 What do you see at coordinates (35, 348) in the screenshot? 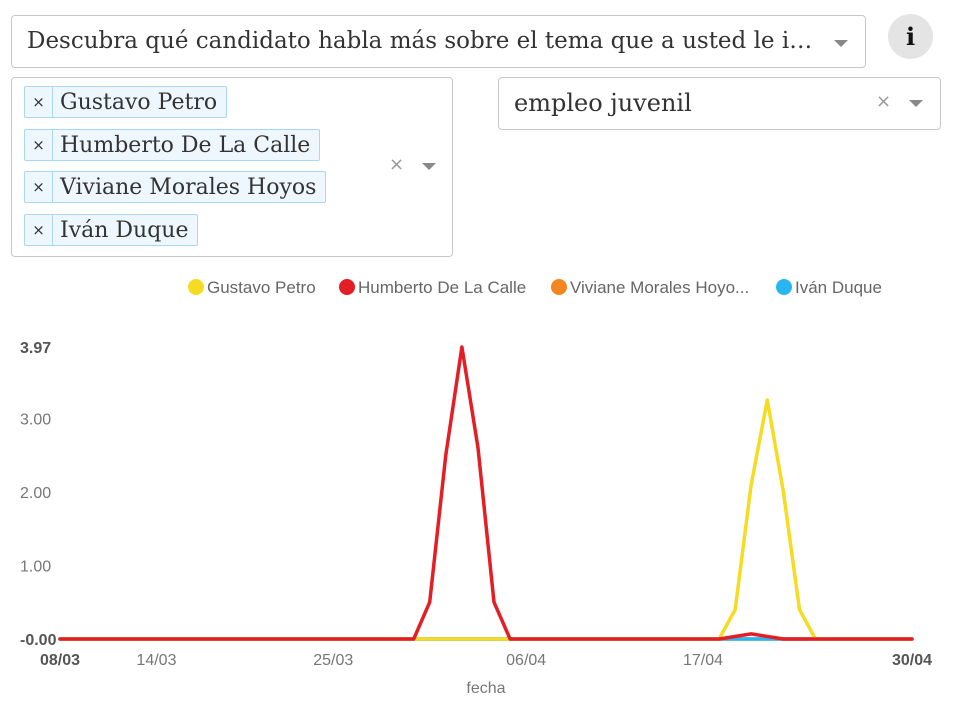
I see `y-tick-label: 3.97` at bounding box center [35, 348].